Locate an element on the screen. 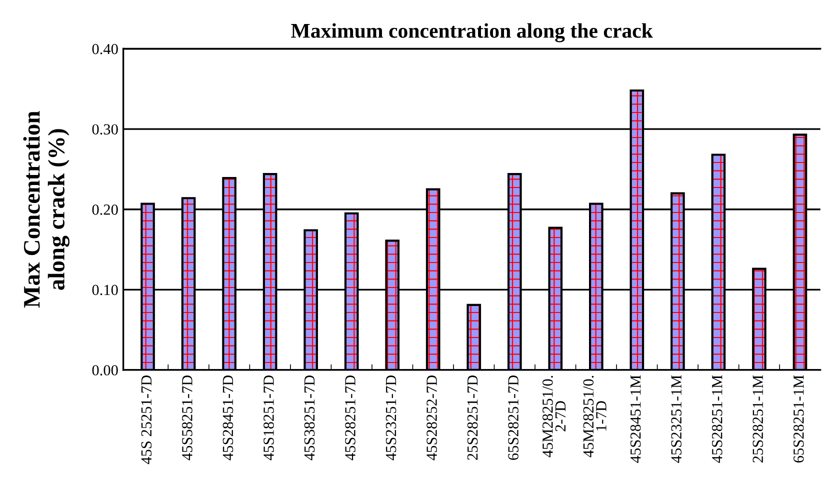 This screenshot has width=822, height=478. x-tick-label: 45S58251-7D is located at coordinates (187, 417).